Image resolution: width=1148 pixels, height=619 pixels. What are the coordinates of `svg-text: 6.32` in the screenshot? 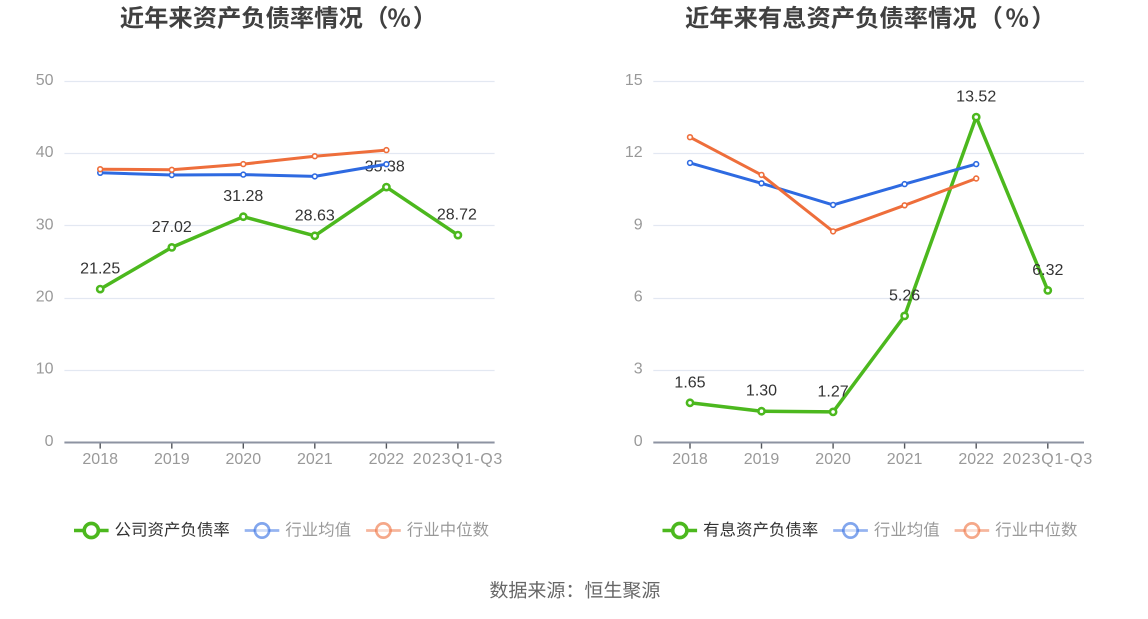 It's located at (1047, 270).